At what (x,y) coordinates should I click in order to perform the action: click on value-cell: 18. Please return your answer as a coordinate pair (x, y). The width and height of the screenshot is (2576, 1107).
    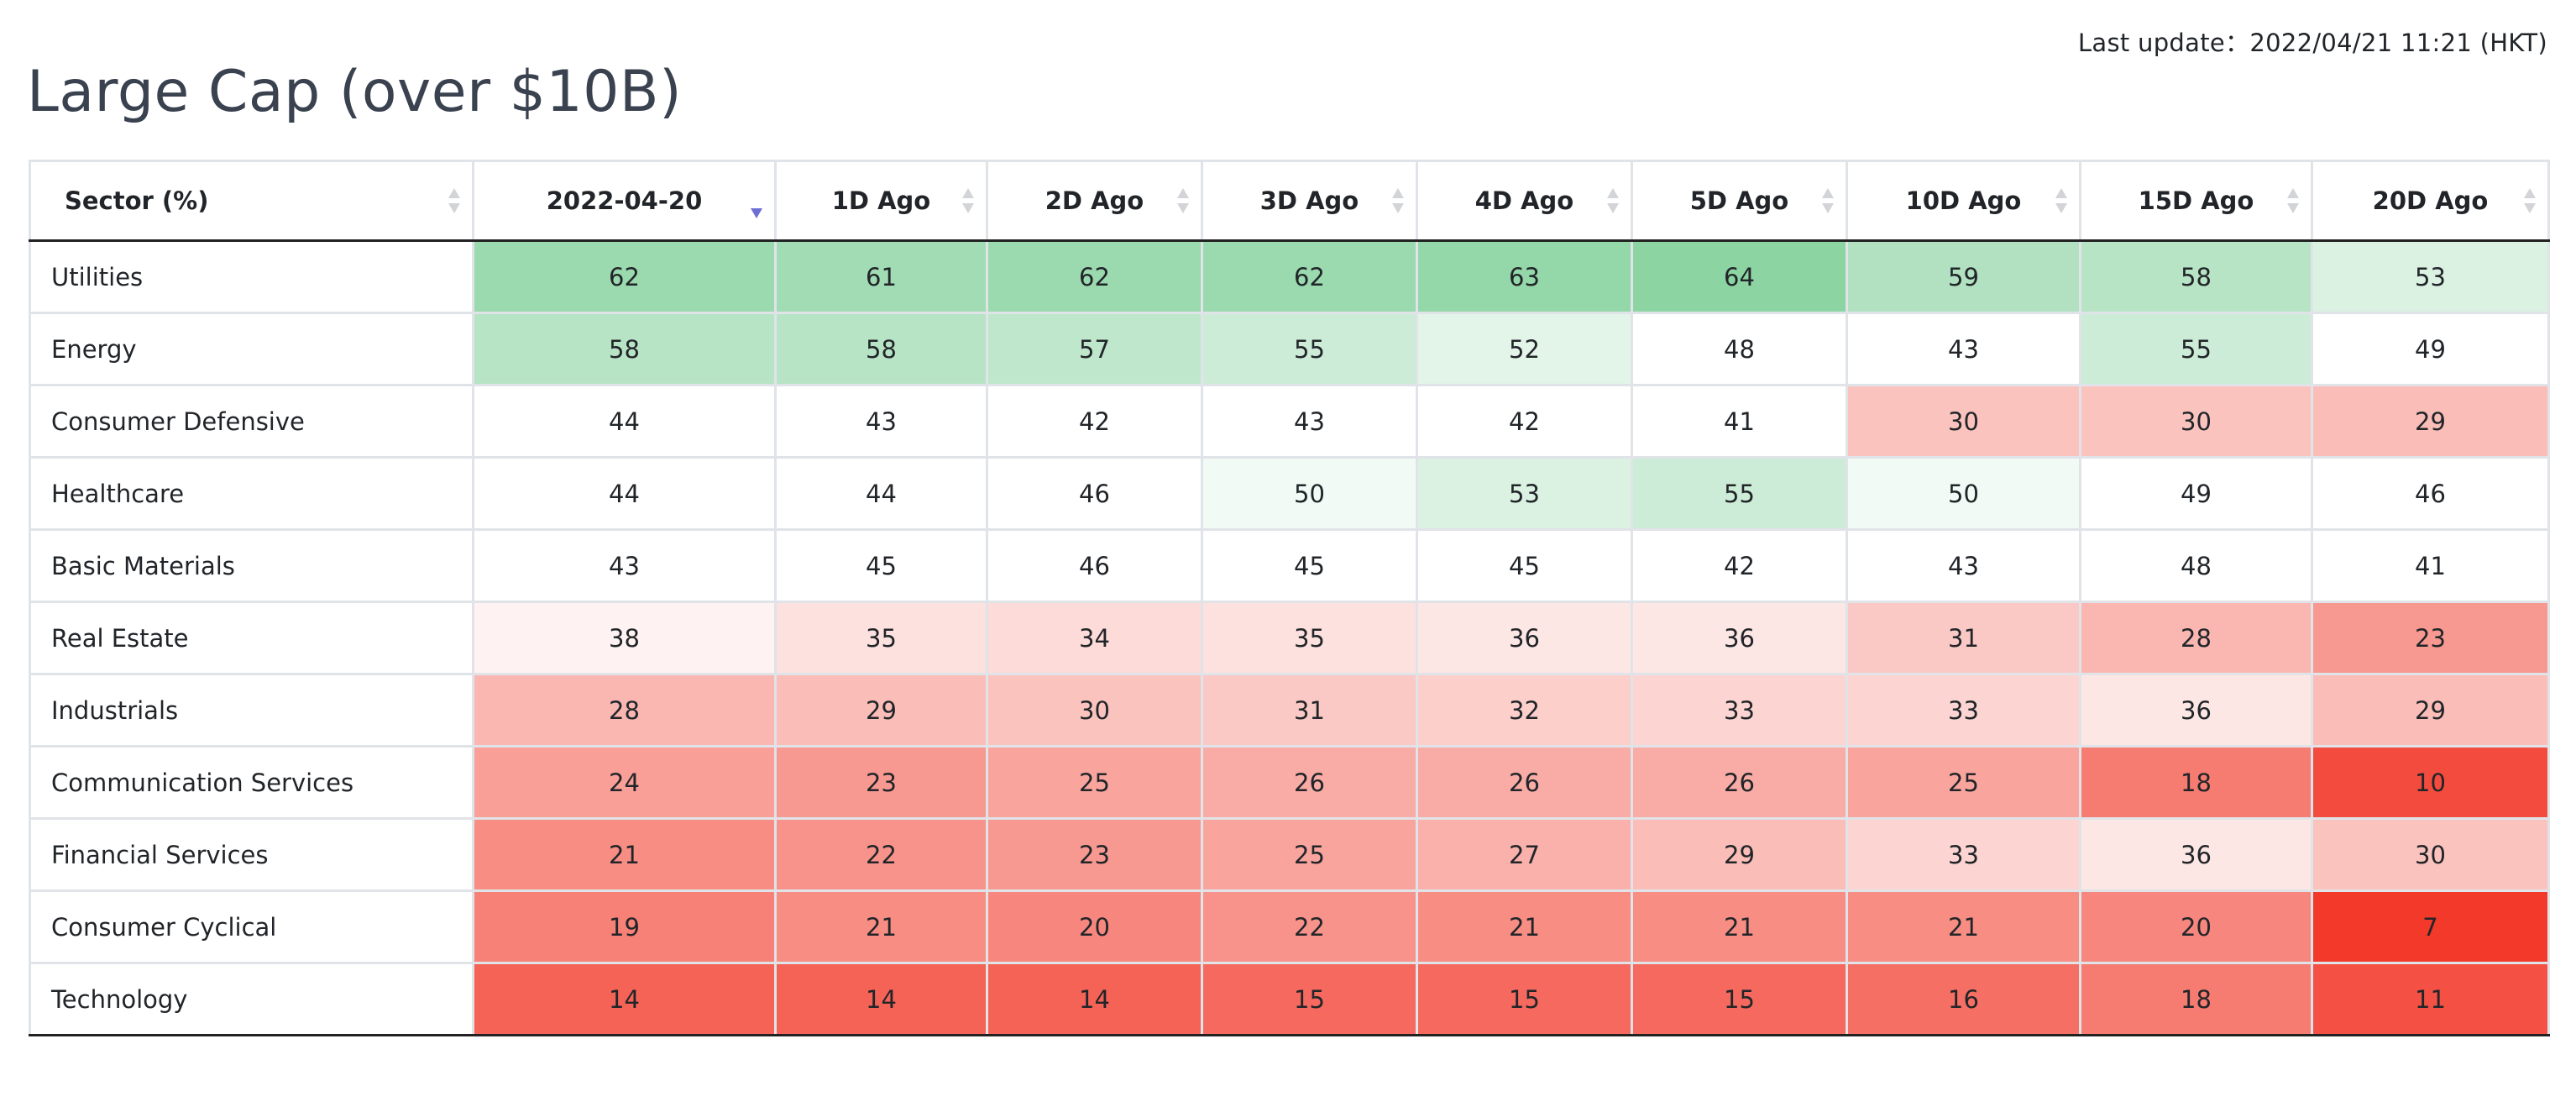
    Looking at the image, I should click on (2196, 782).